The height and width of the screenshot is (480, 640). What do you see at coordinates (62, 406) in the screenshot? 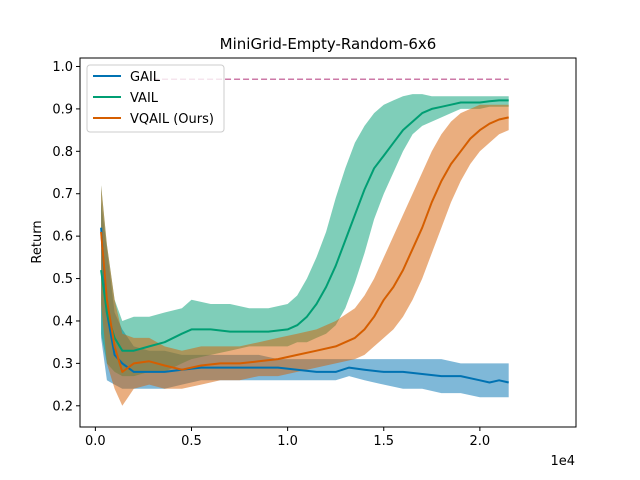
I see `y-tick-label: 0.2` at bounding box center [62, 406].